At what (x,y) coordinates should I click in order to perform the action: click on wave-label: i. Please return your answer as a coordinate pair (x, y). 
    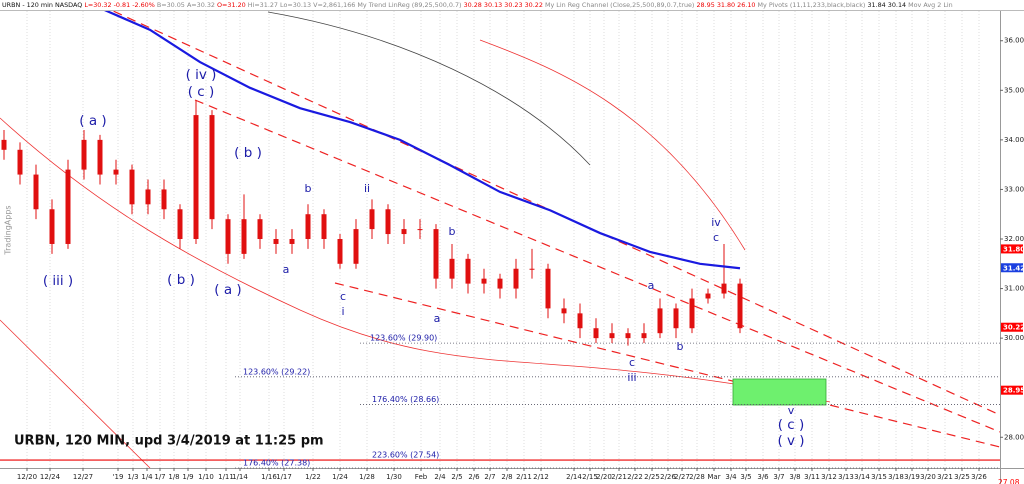
    Looking at the image, I should click on (342, 311).